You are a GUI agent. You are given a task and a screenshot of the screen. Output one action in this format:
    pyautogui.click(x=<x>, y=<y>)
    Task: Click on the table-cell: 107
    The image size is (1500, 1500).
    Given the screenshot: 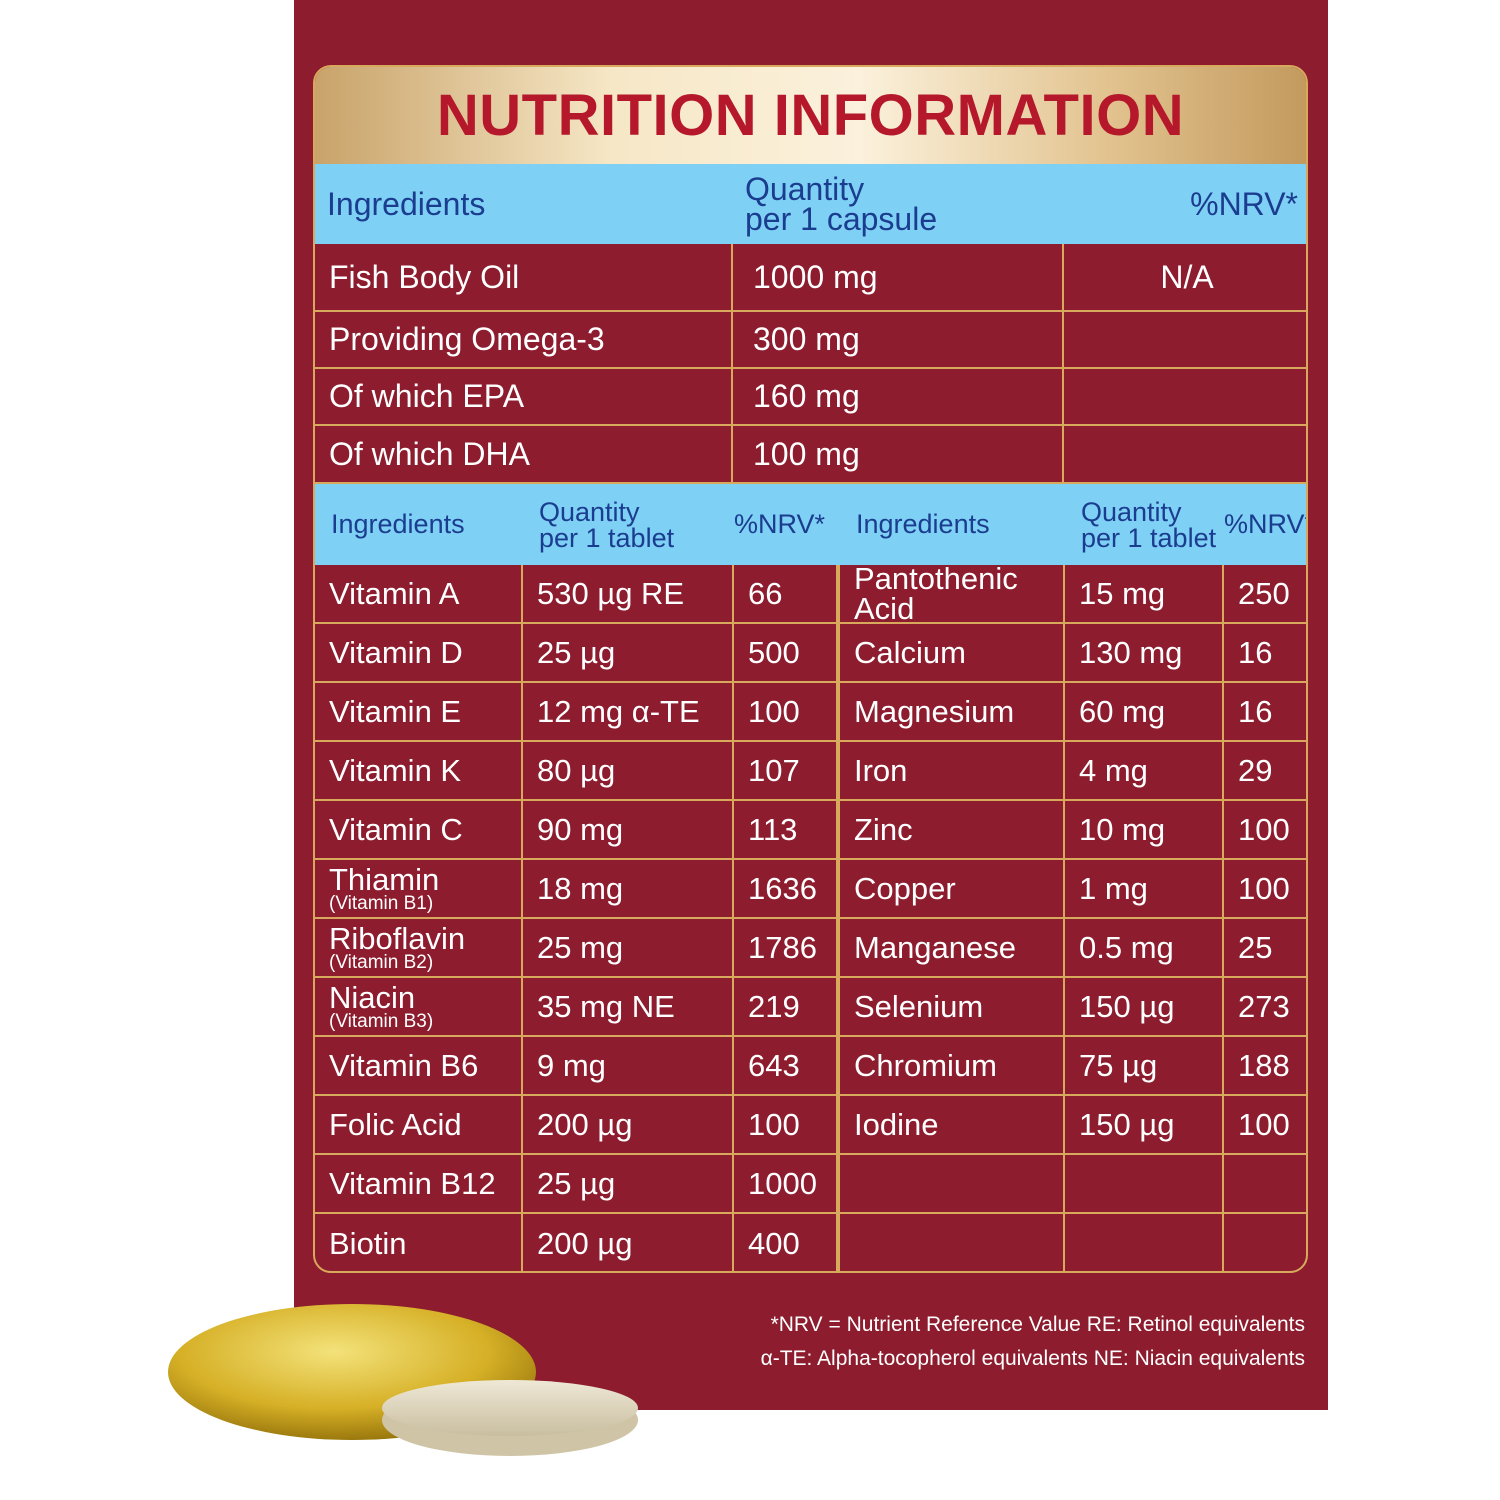 What is the action you would take?
    pyautogui.click(x=787, y=771)
    